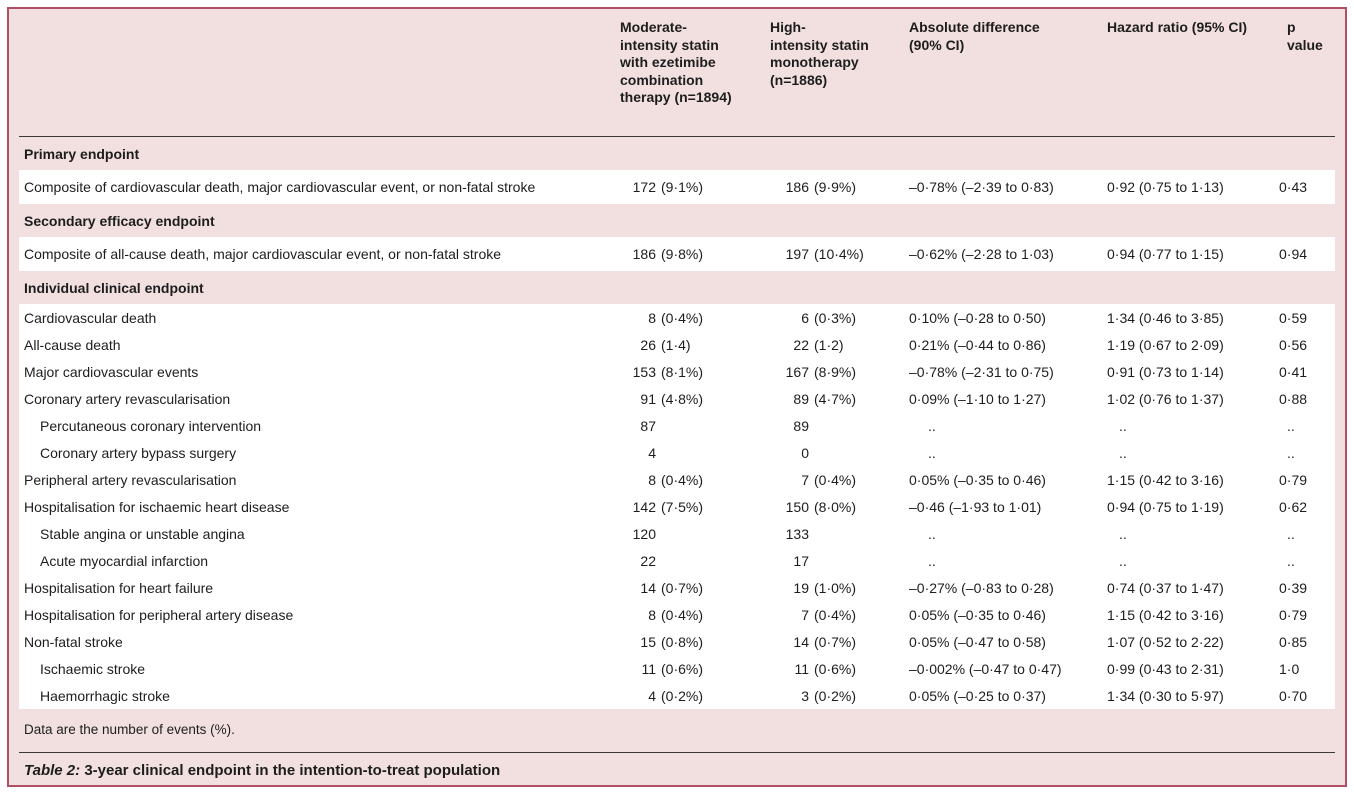  Describe the element at coordinates (824, 254) in the screenshot. I see `cell: 197 (10·4%)` at that location.